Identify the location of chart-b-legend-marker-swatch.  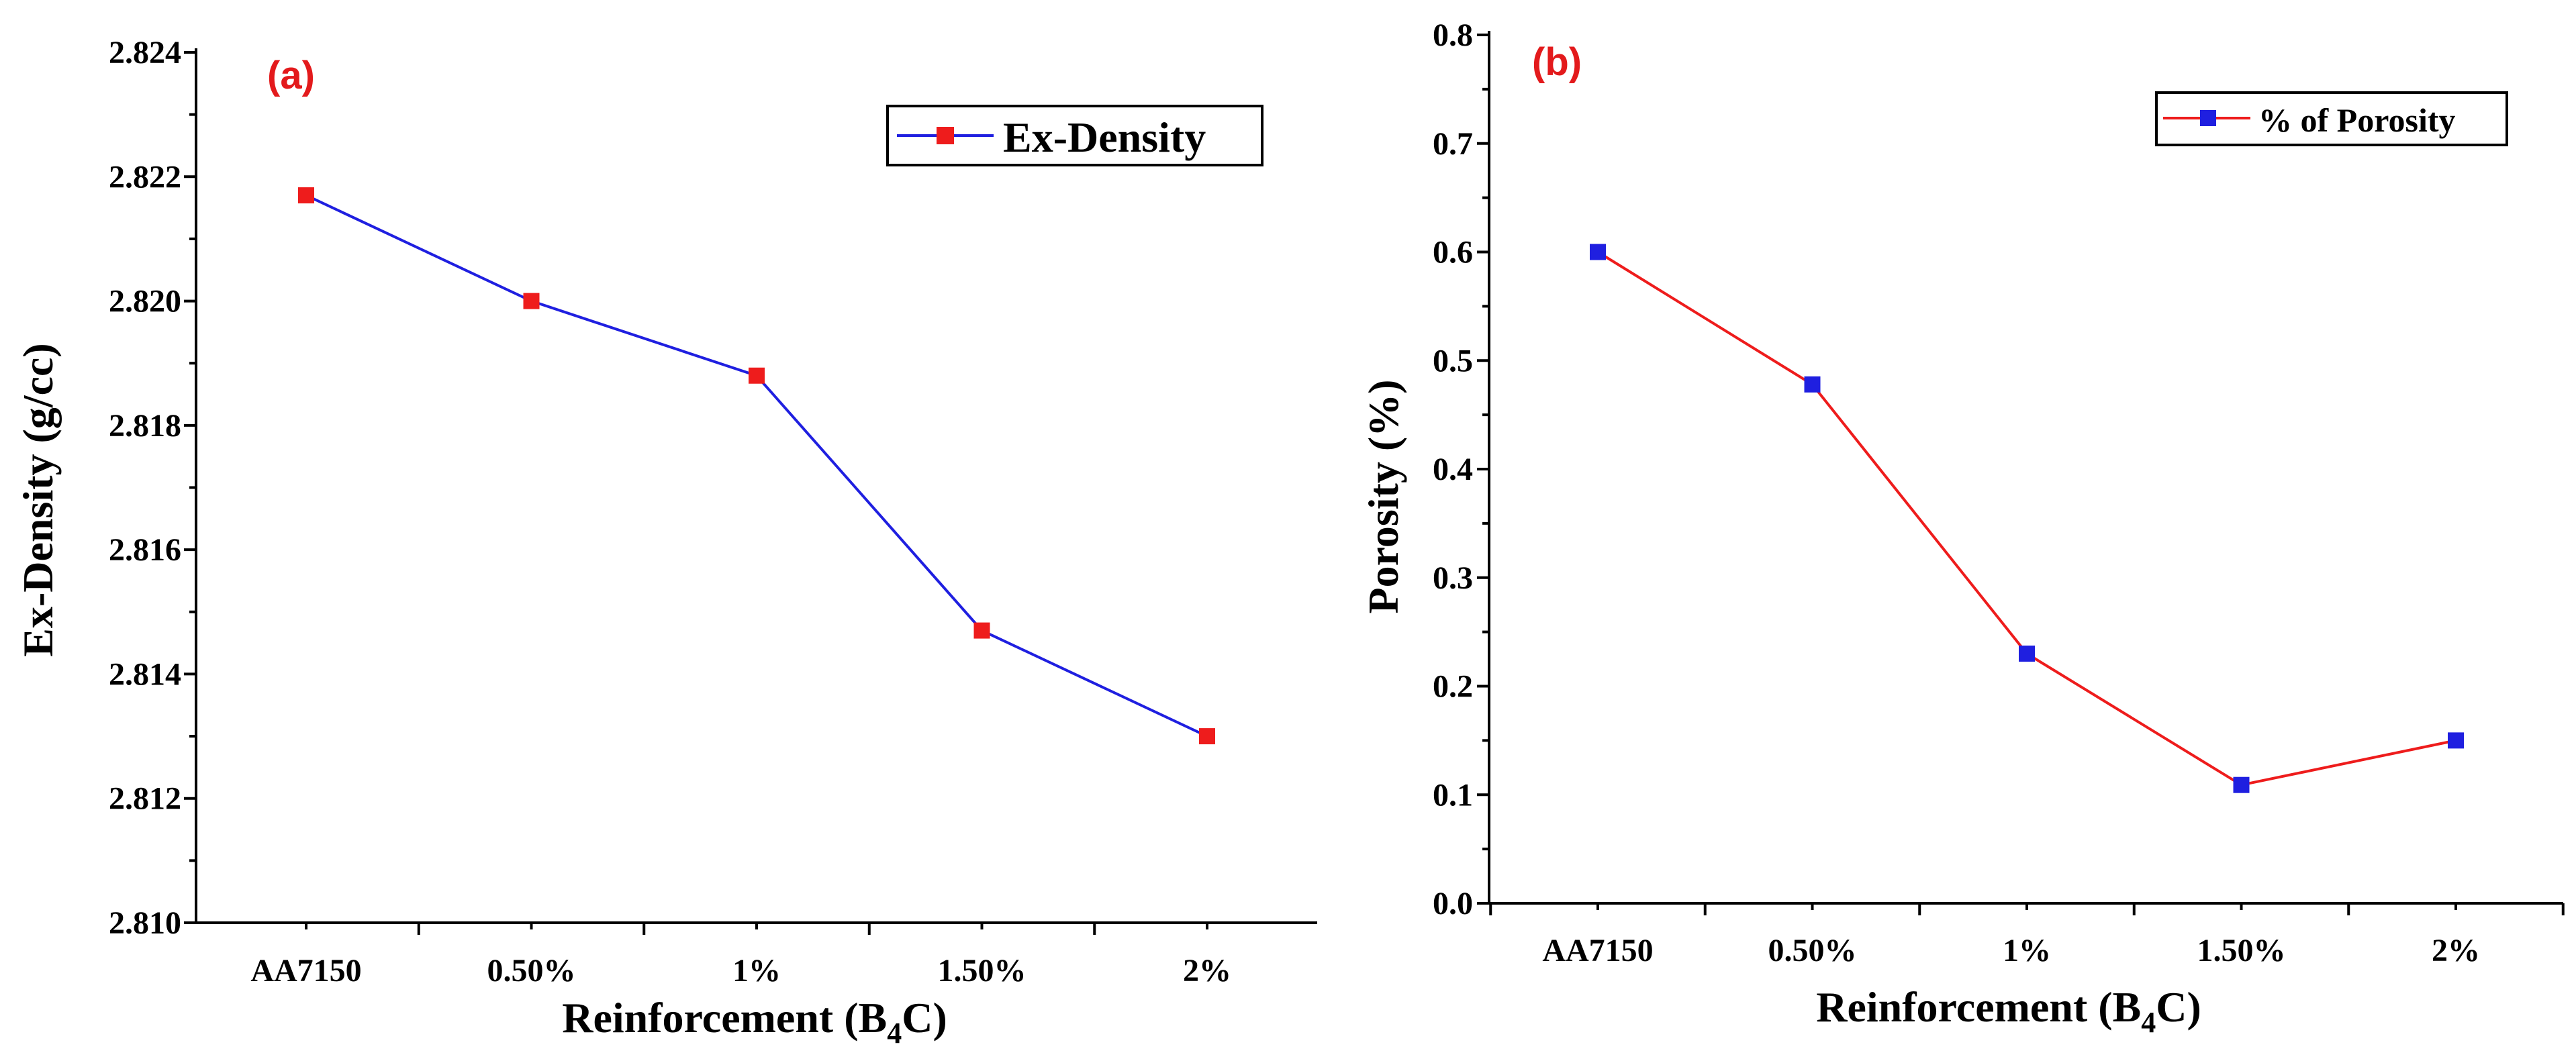
(2208, 118).